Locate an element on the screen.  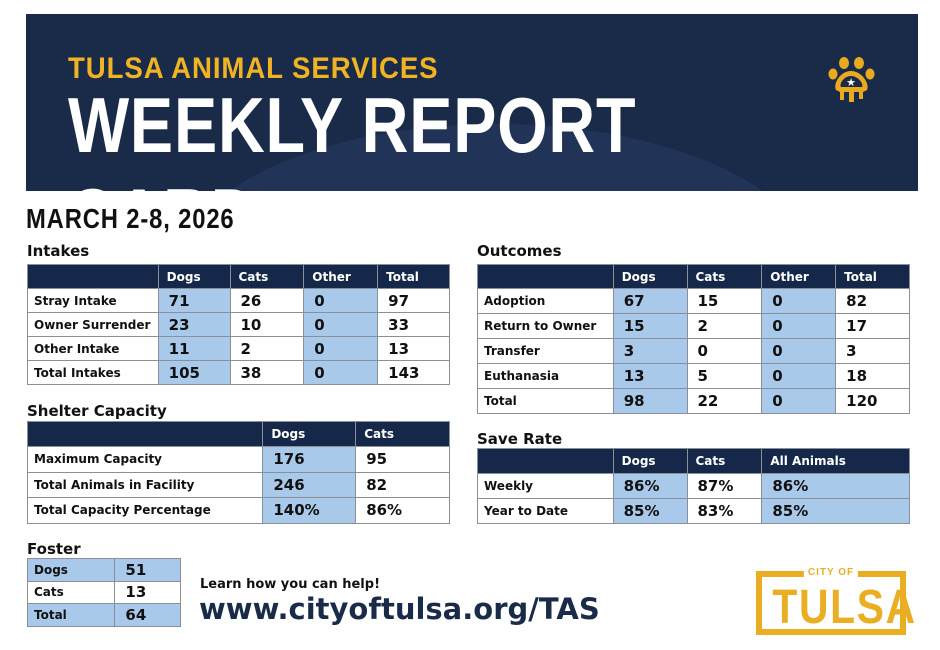
row-label: Transfer is located at coordinates (545, 351).